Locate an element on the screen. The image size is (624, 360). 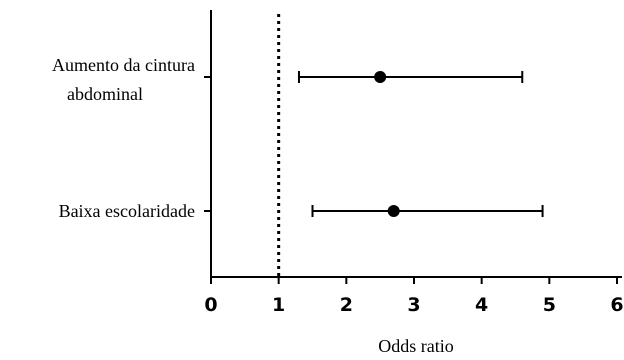
x-tick-label: 4 is located at coordinates (481, 305).